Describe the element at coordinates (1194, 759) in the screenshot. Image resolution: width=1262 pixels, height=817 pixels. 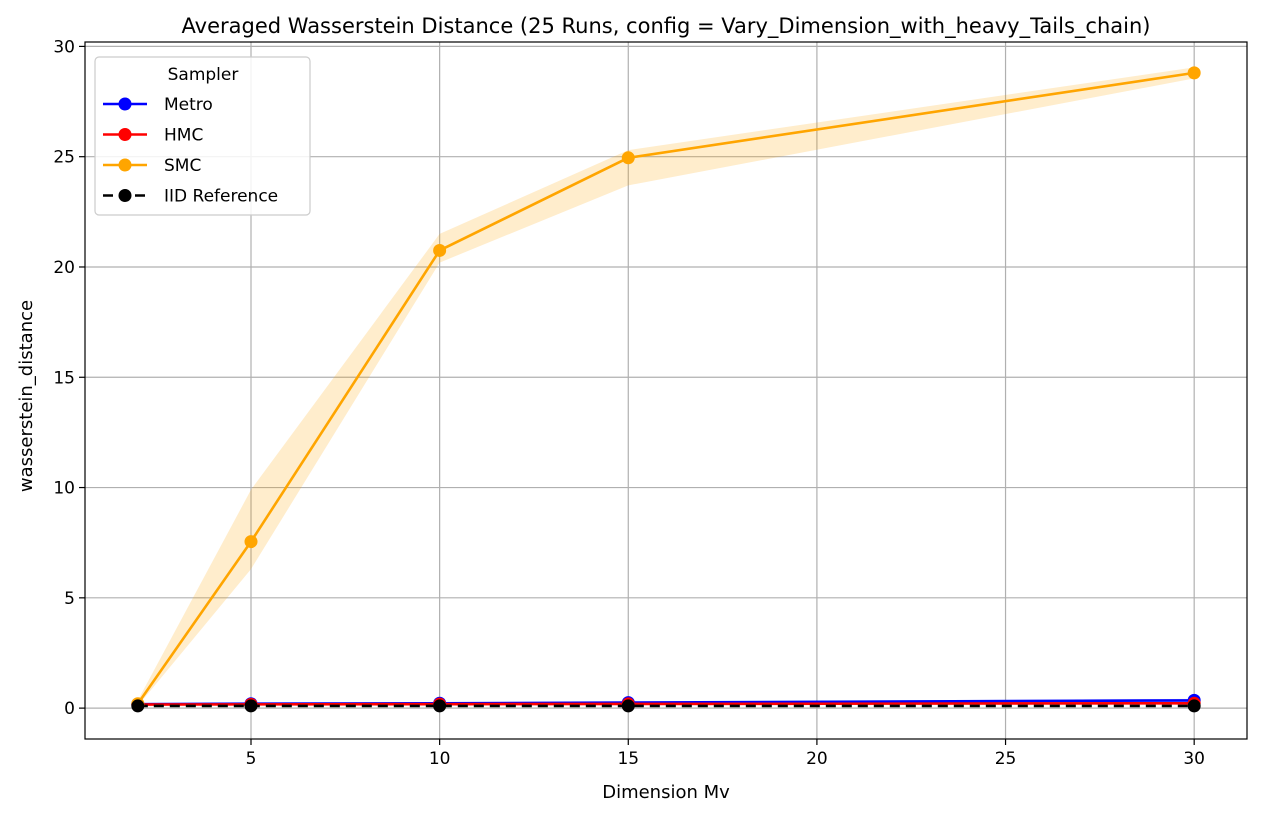
I see `x-tick-label: 30` at that location.